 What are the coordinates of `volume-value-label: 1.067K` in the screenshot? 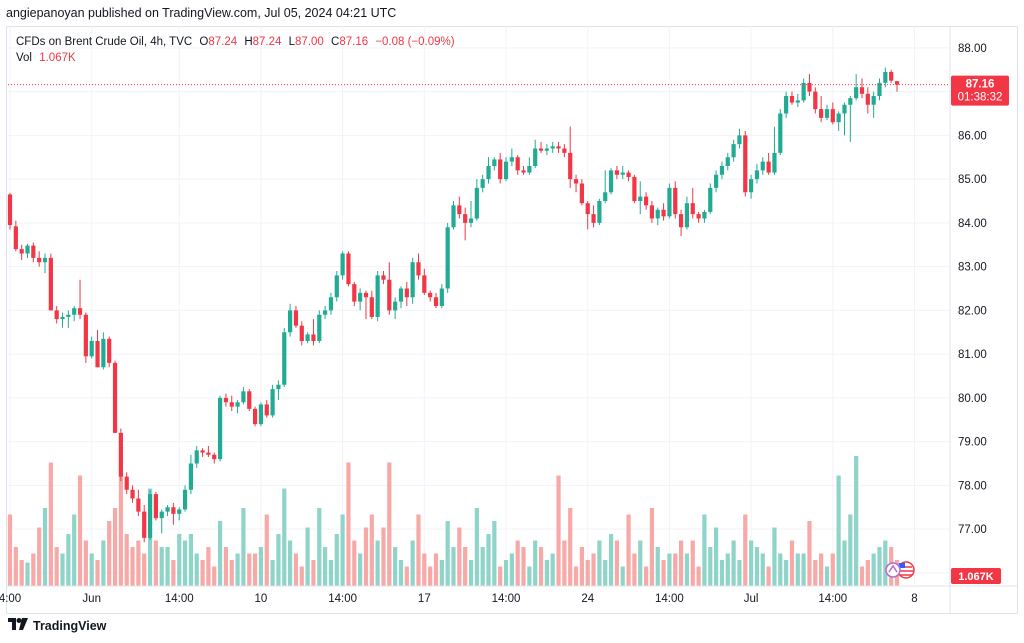 It's located at (976, 577).